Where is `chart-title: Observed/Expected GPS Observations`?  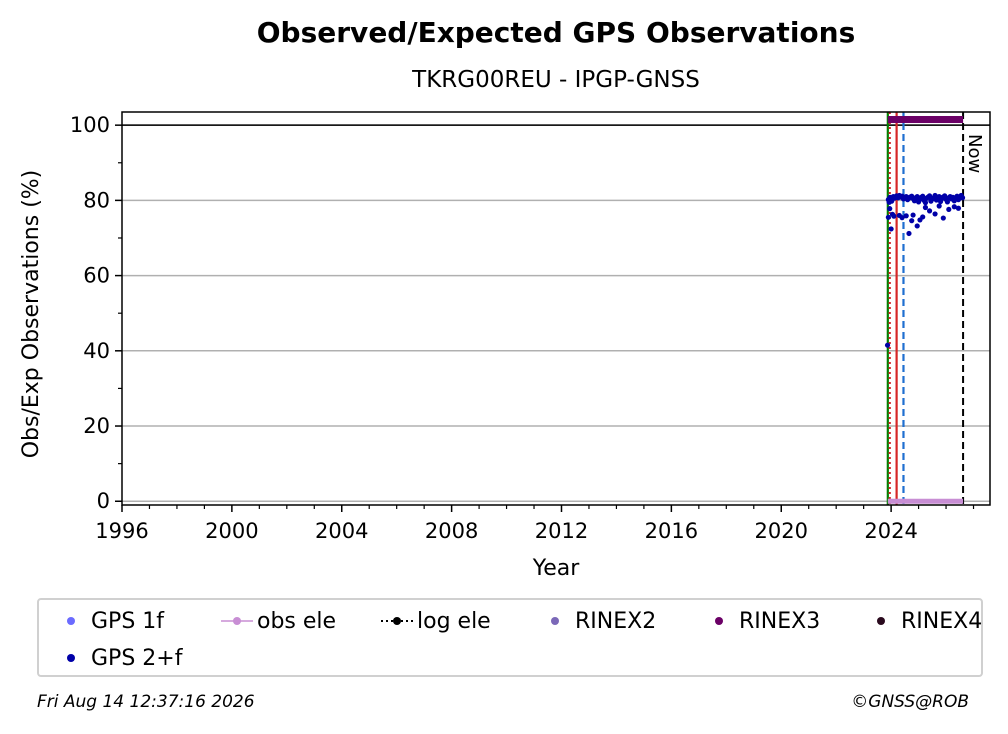 chart-title: Observed/Expected GPS Observations is located at coordinates (556, 32).